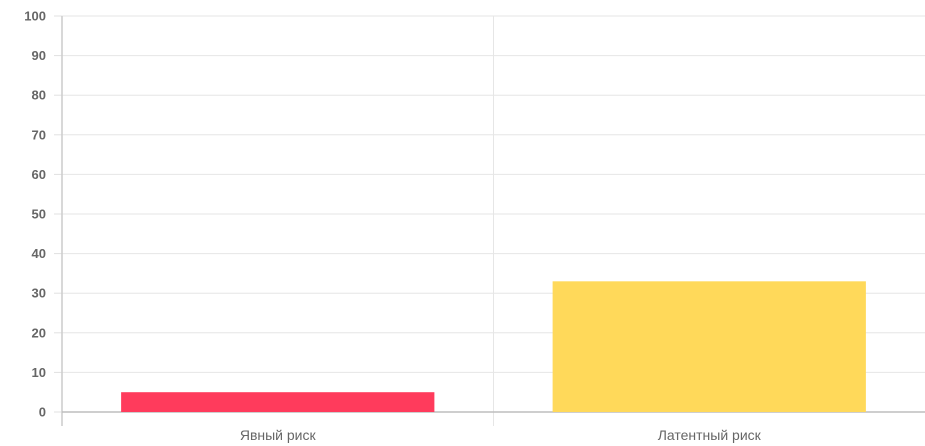 Image resolution: width=925 pixels, height=446 pixels. What do you see at coordinates (39, 293) in the screenshot?
I see `y-tick-label: 30` at bounding box center [39, 293].